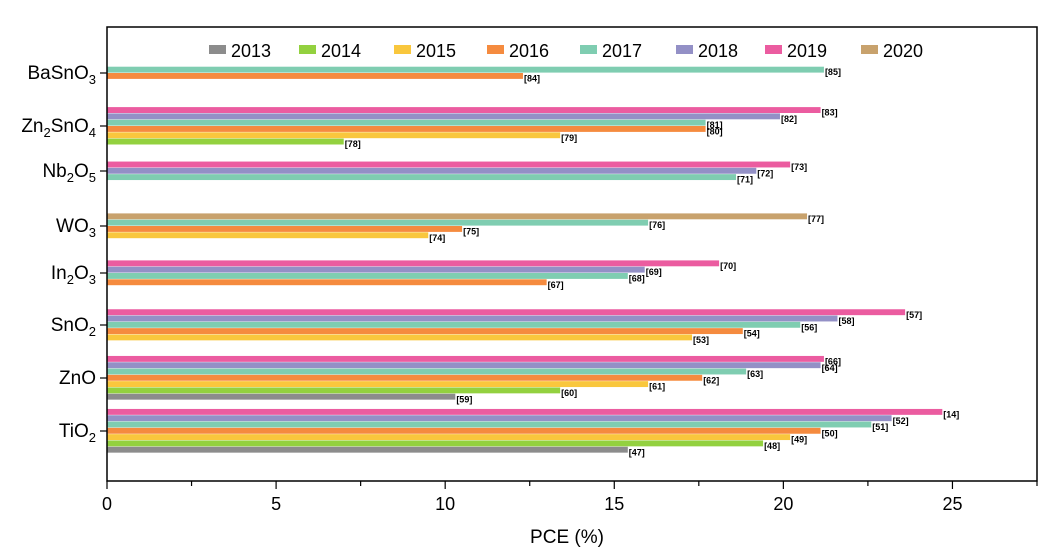 This screenshot has width=1053, height=555. I want to click on y-axis-categories: BaSnO3 Zn2SnO4 Nb2O5 WO3 In2O3 SnO2 ZnO TiO2, so click(64, 254).